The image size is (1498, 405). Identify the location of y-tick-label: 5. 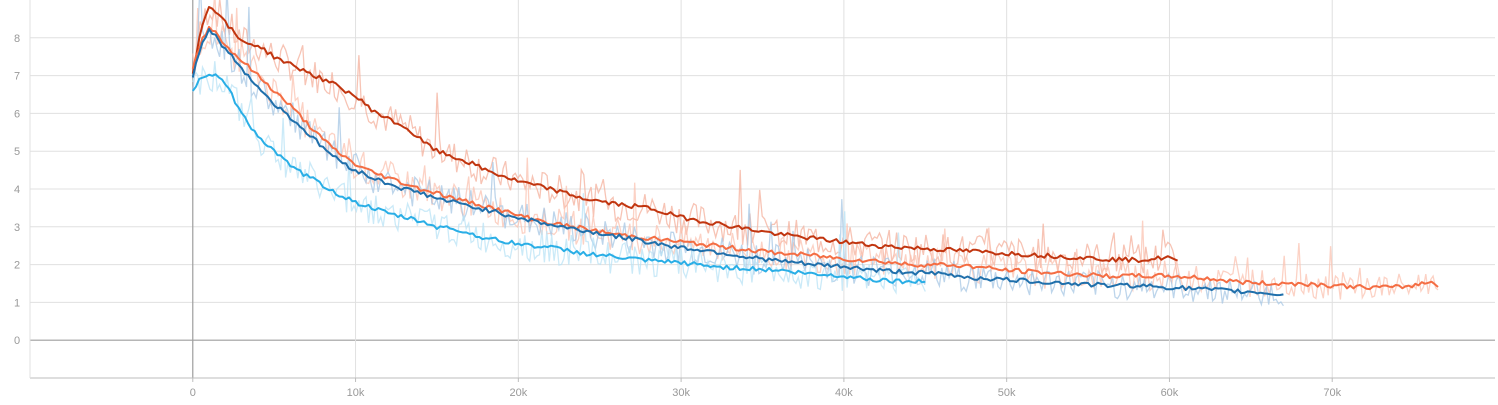
(17, 152).